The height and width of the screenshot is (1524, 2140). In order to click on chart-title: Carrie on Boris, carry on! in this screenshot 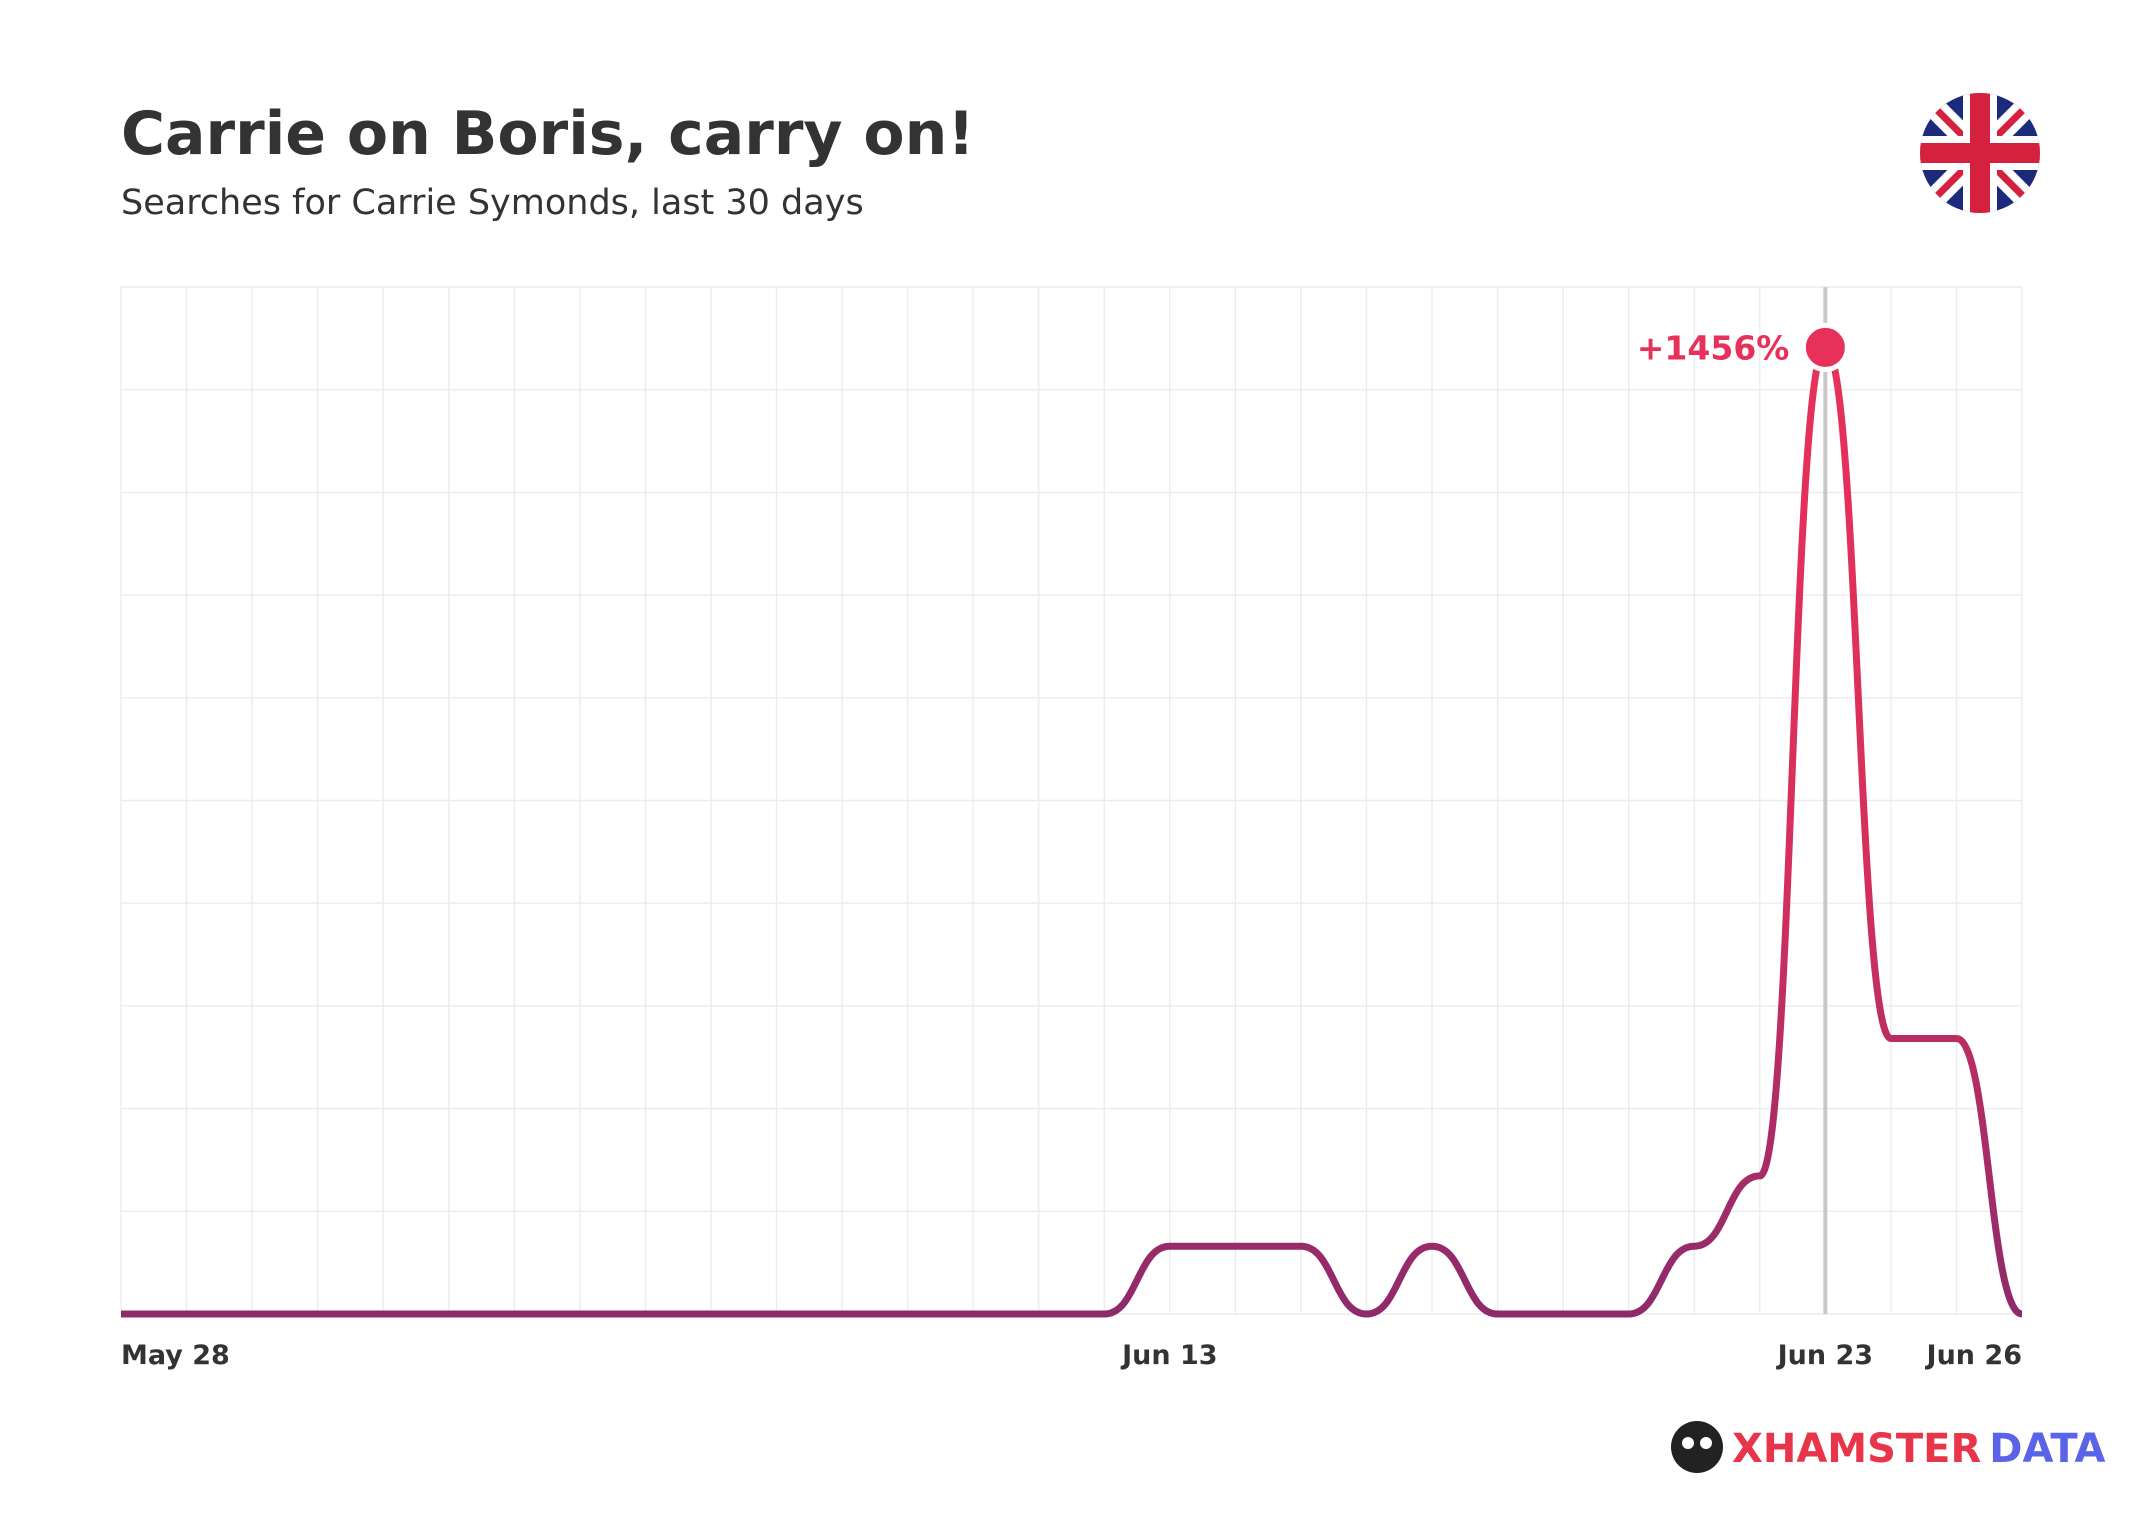, I will do `click(548, 134)`.